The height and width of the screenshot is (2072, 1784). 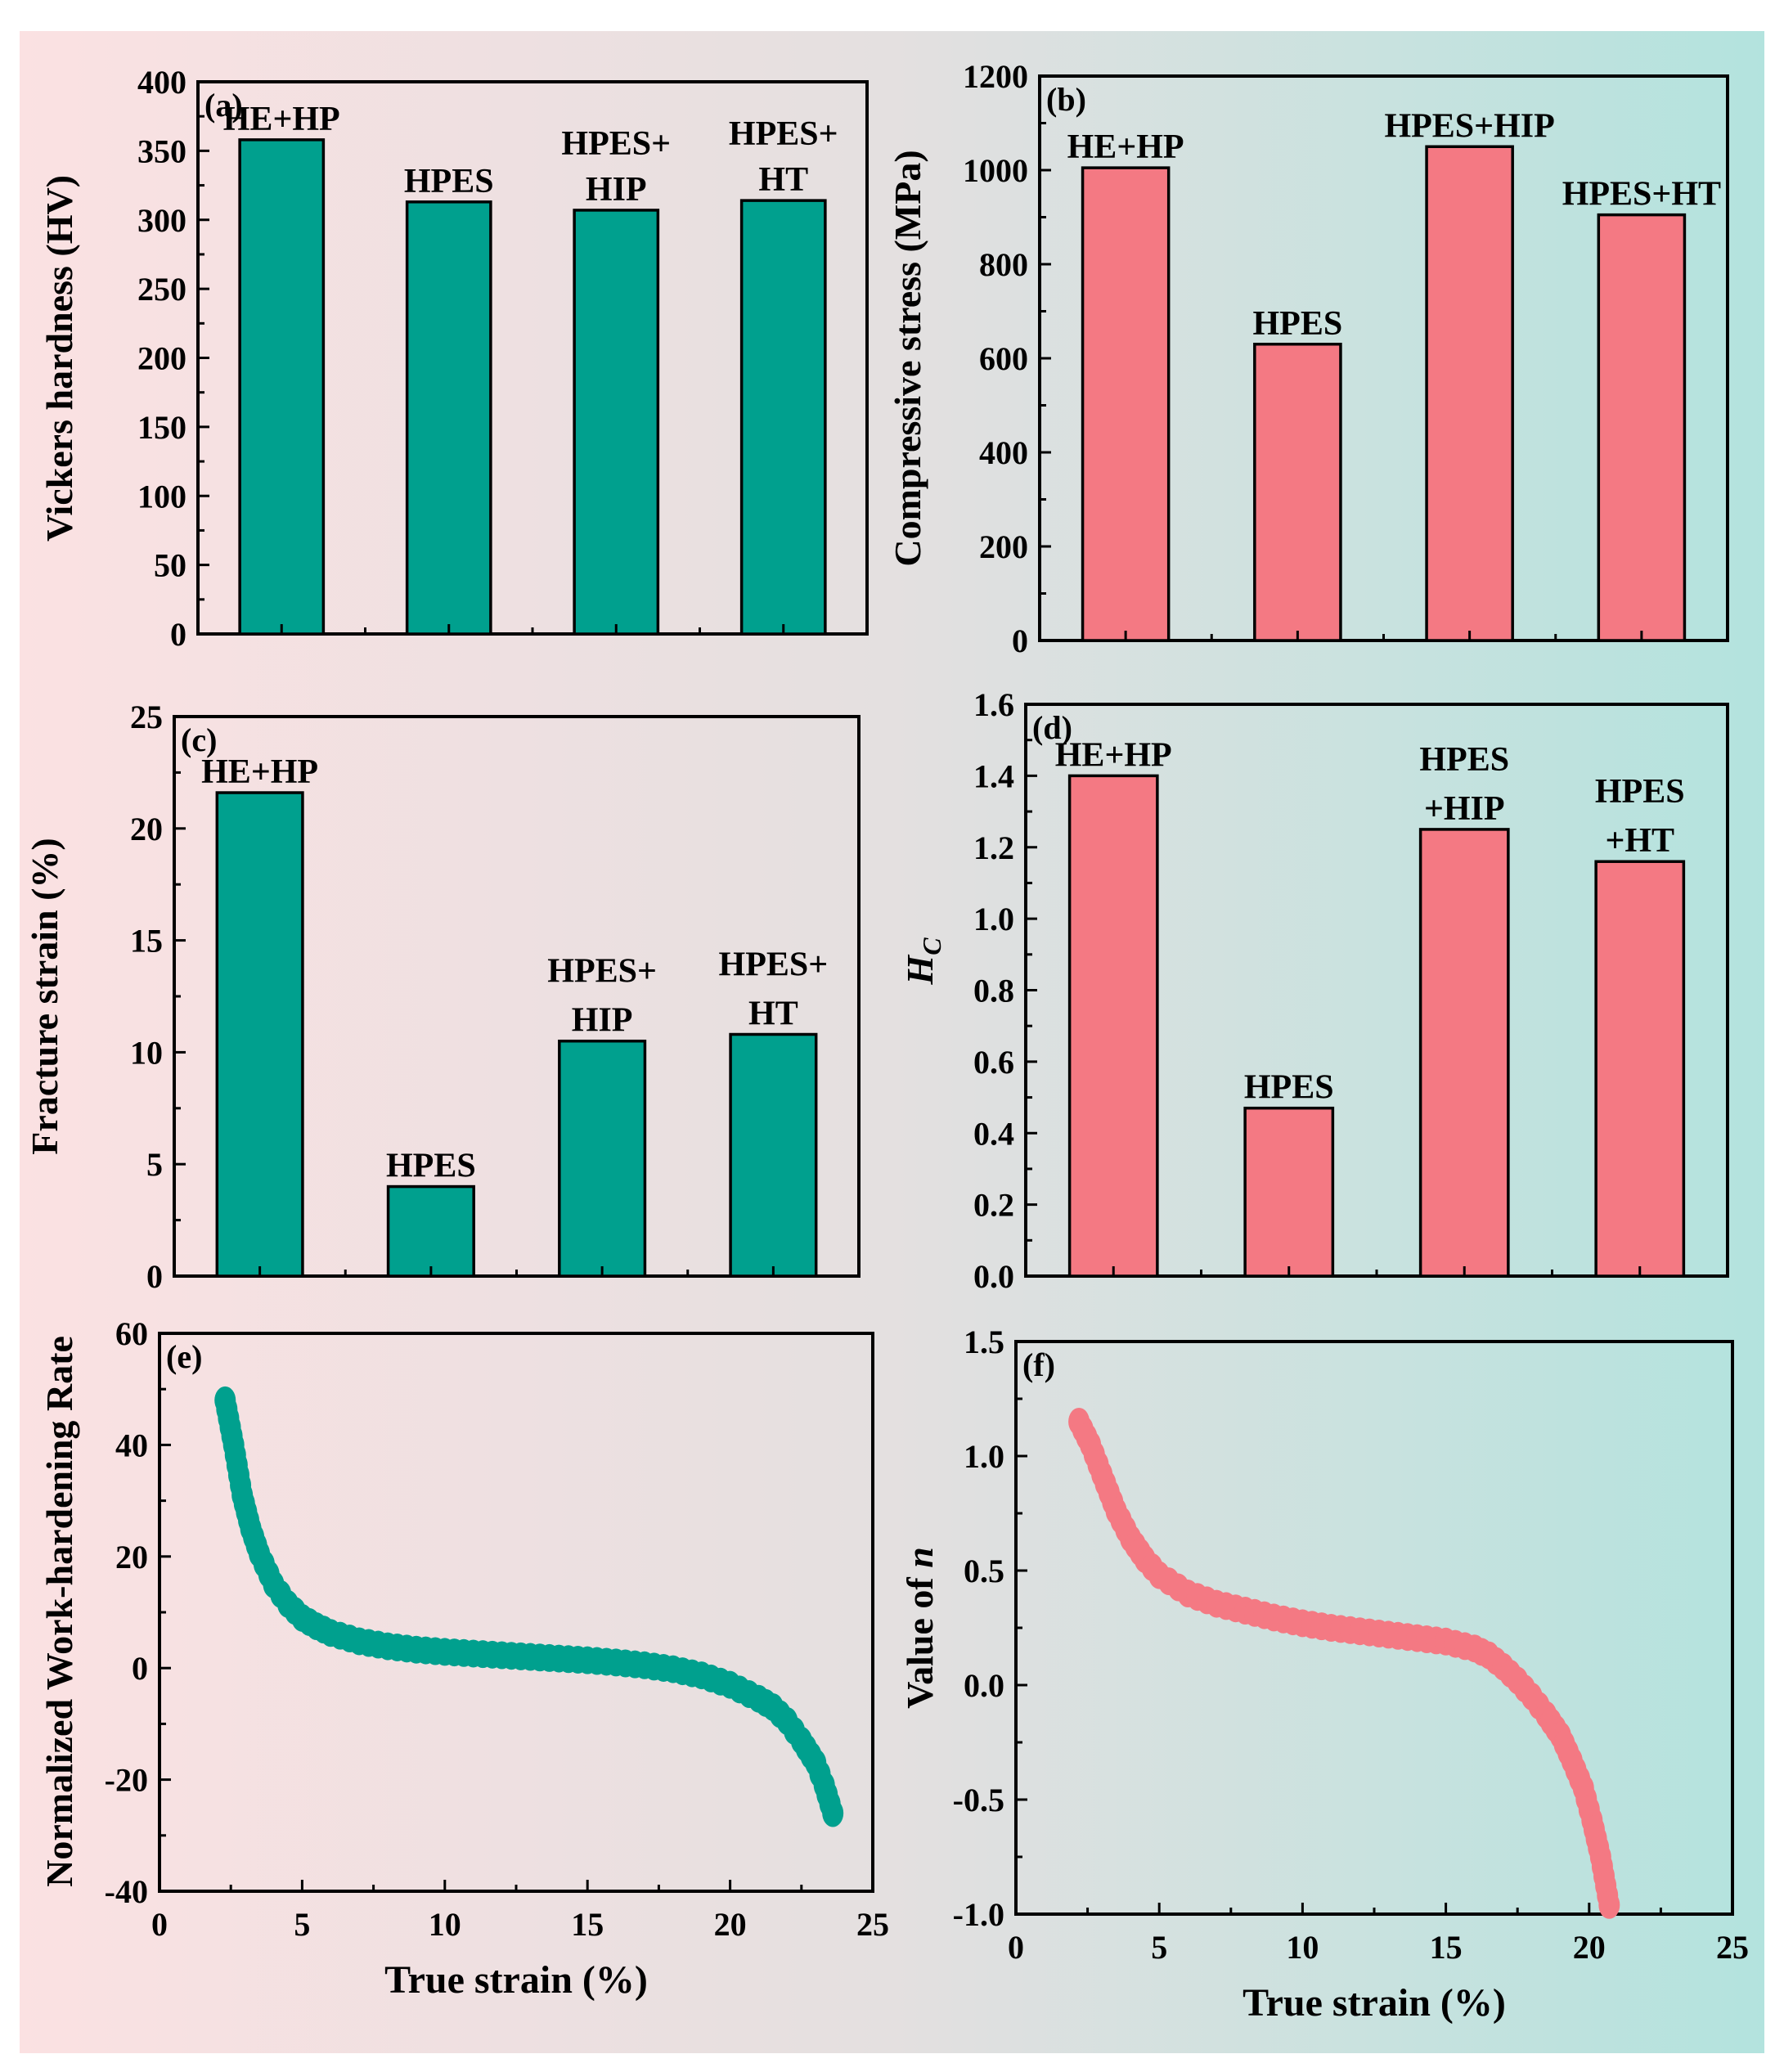 What do you see at coordinates (126, 1892) in the screenshot?
I see `y-tick-label: -40` at bounding box center [126, 1892].